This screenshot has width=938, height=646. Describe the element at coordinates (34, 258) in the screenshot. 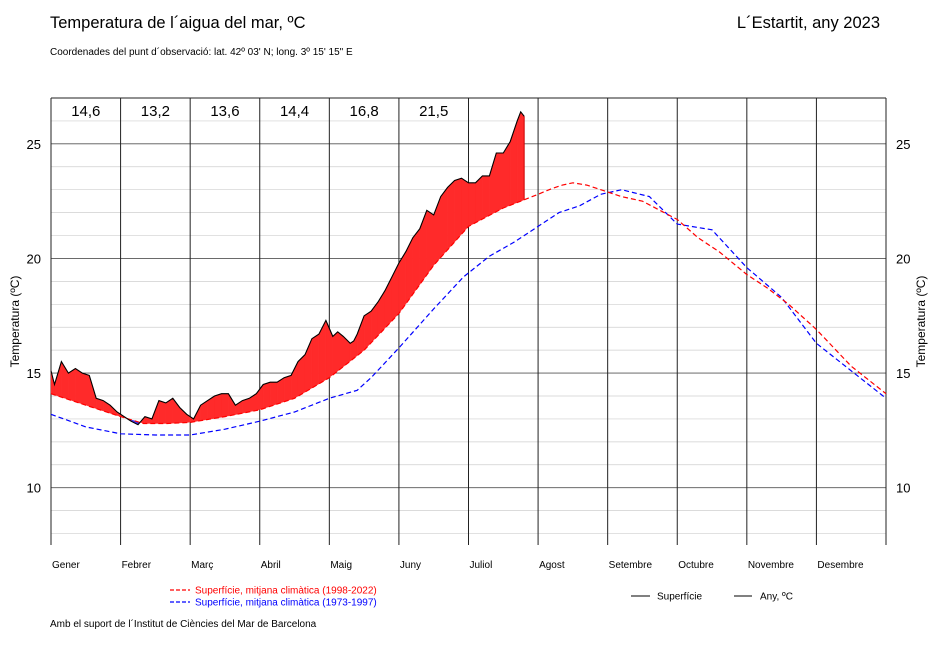

I see `y-tick-label-left: 20` at that location.